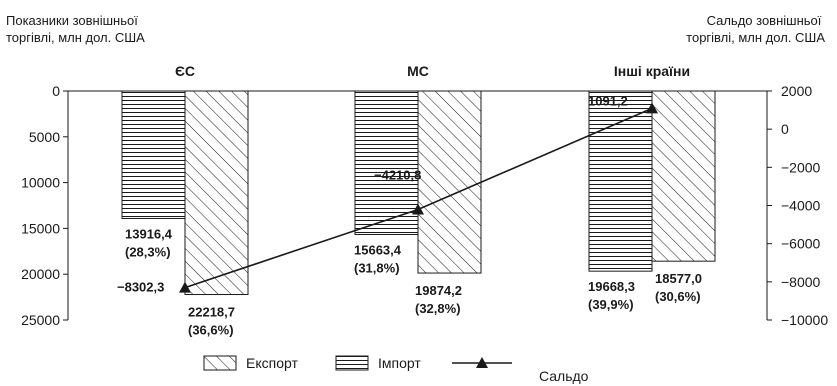  What do you see at coordinates (140, 287) in the screenshot?
I see `balance-value-label: −8302,3` at bounding box center [140, 287].